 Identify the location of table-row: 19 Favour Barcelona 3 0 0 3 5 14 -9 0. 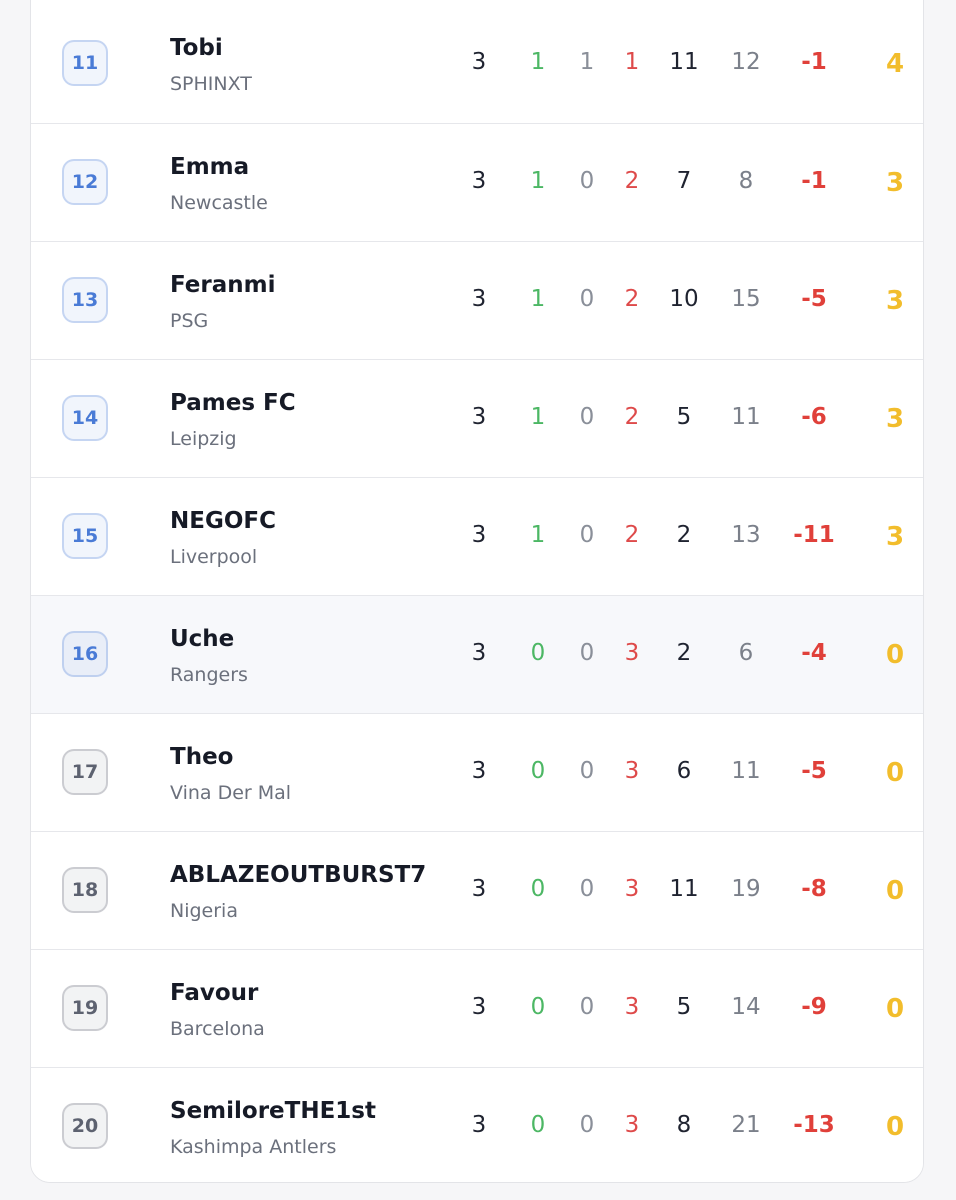
(477, 1008).